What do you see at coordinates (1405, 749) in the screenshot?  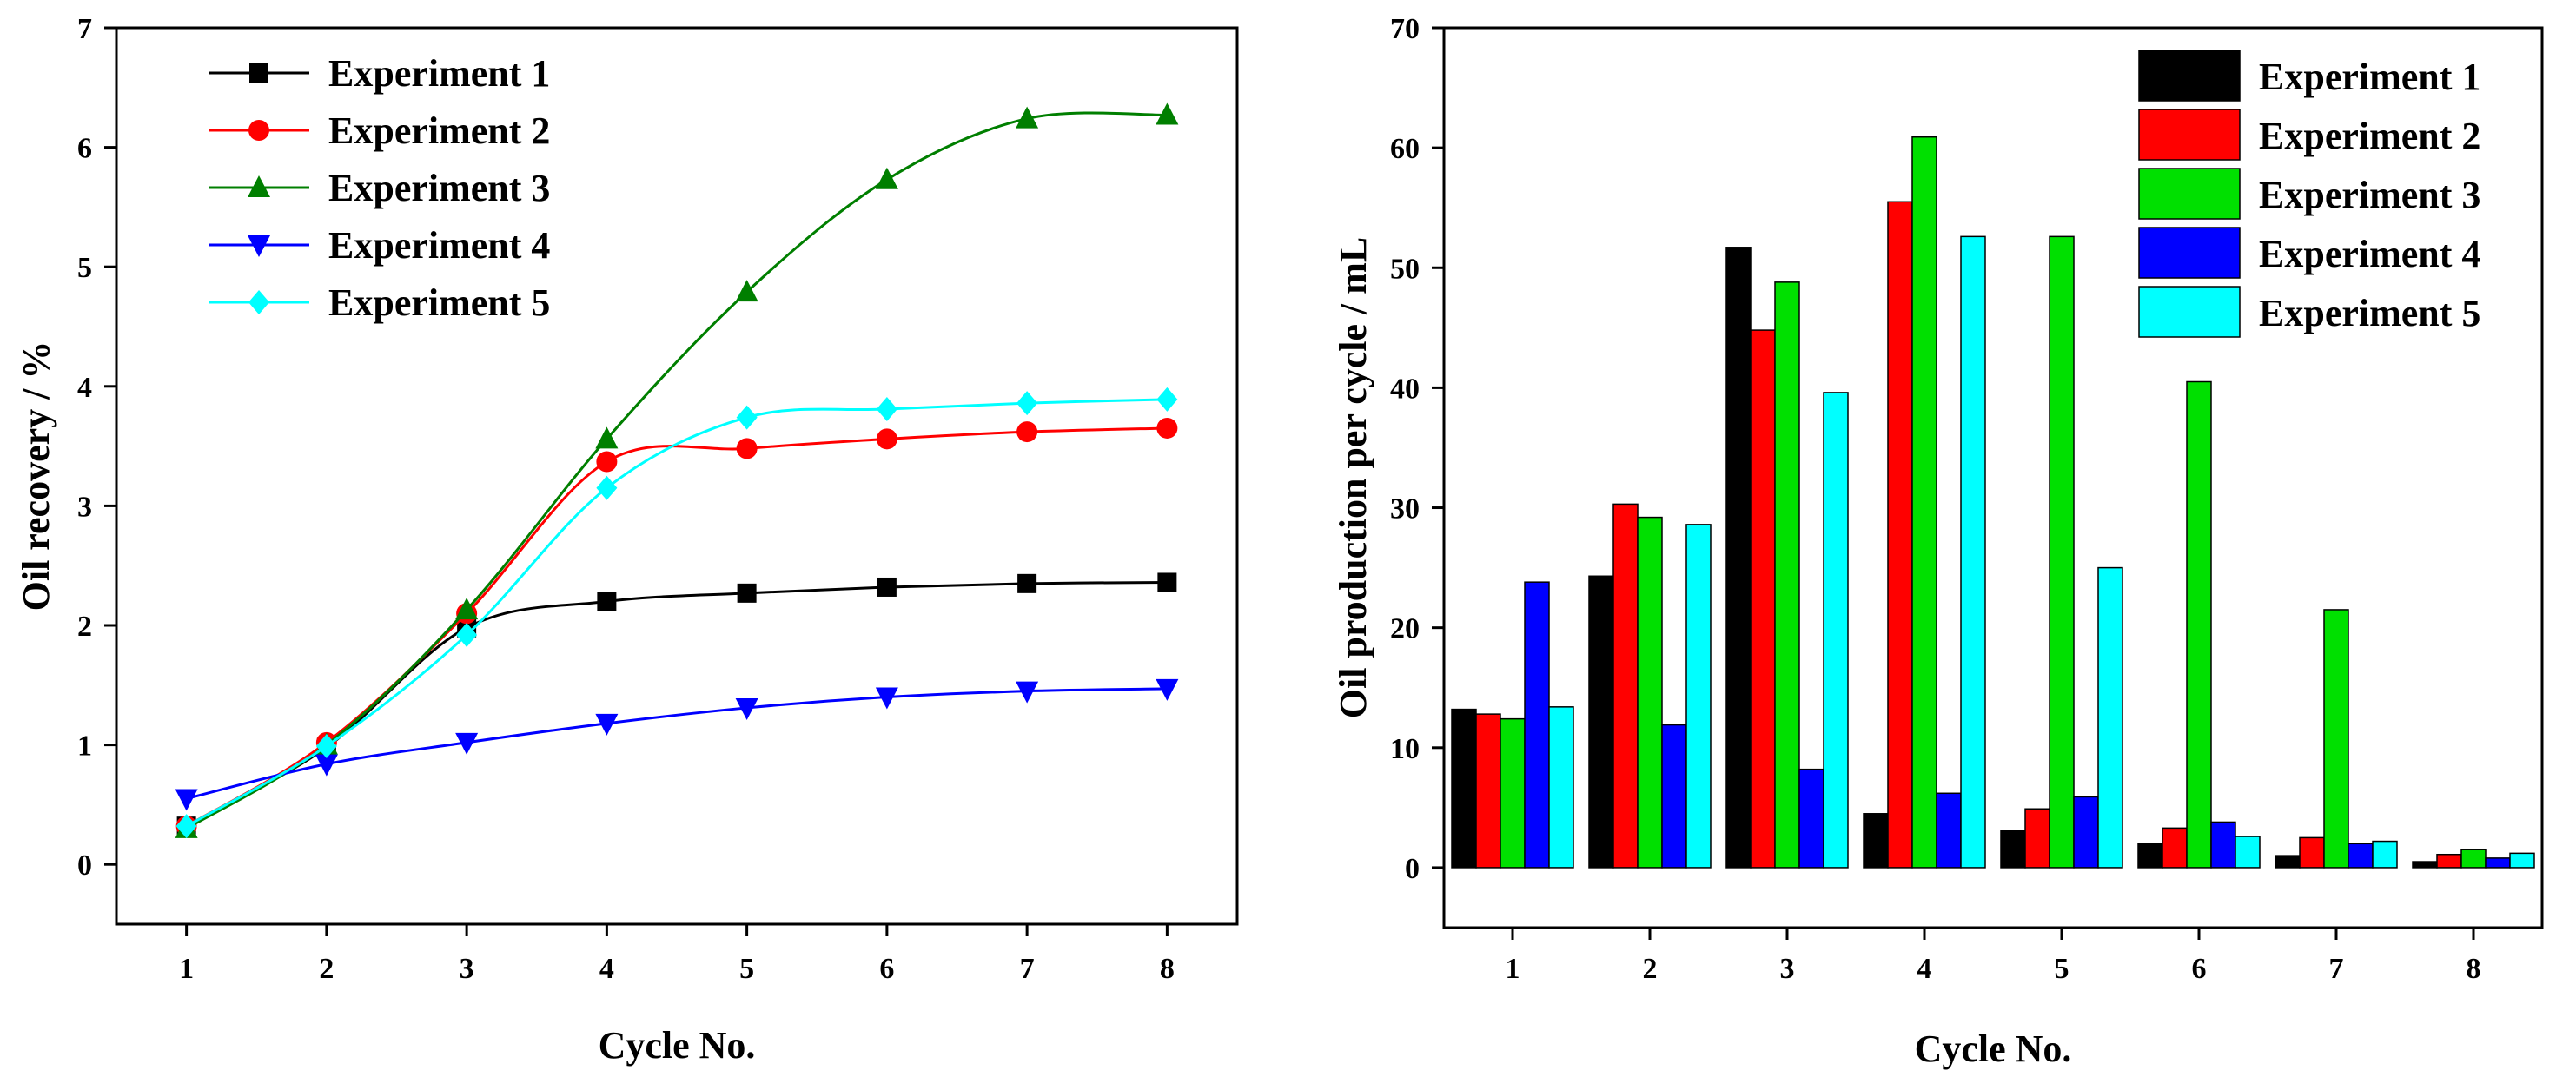 I see `y-tick-label: 10` at bounding box center [1405, 749].